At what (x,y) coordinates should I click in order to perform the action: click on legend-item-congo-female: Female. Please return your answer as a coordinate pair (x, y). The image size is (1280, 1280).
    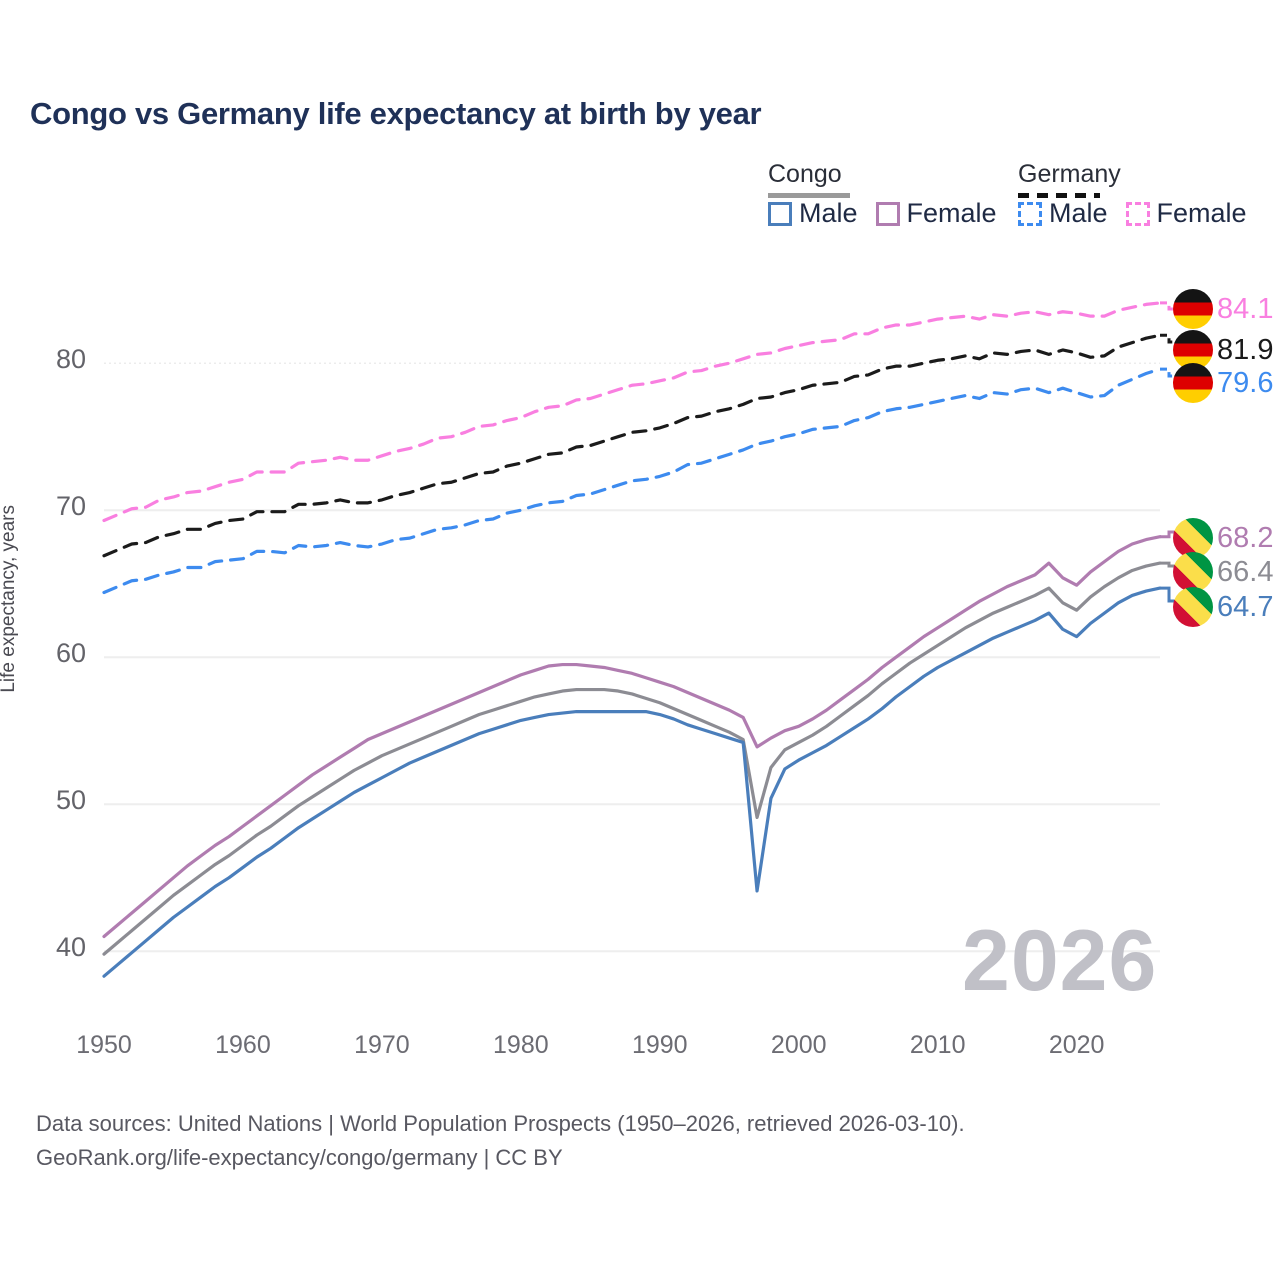
    Looking at the image, I should click on (936, 213).